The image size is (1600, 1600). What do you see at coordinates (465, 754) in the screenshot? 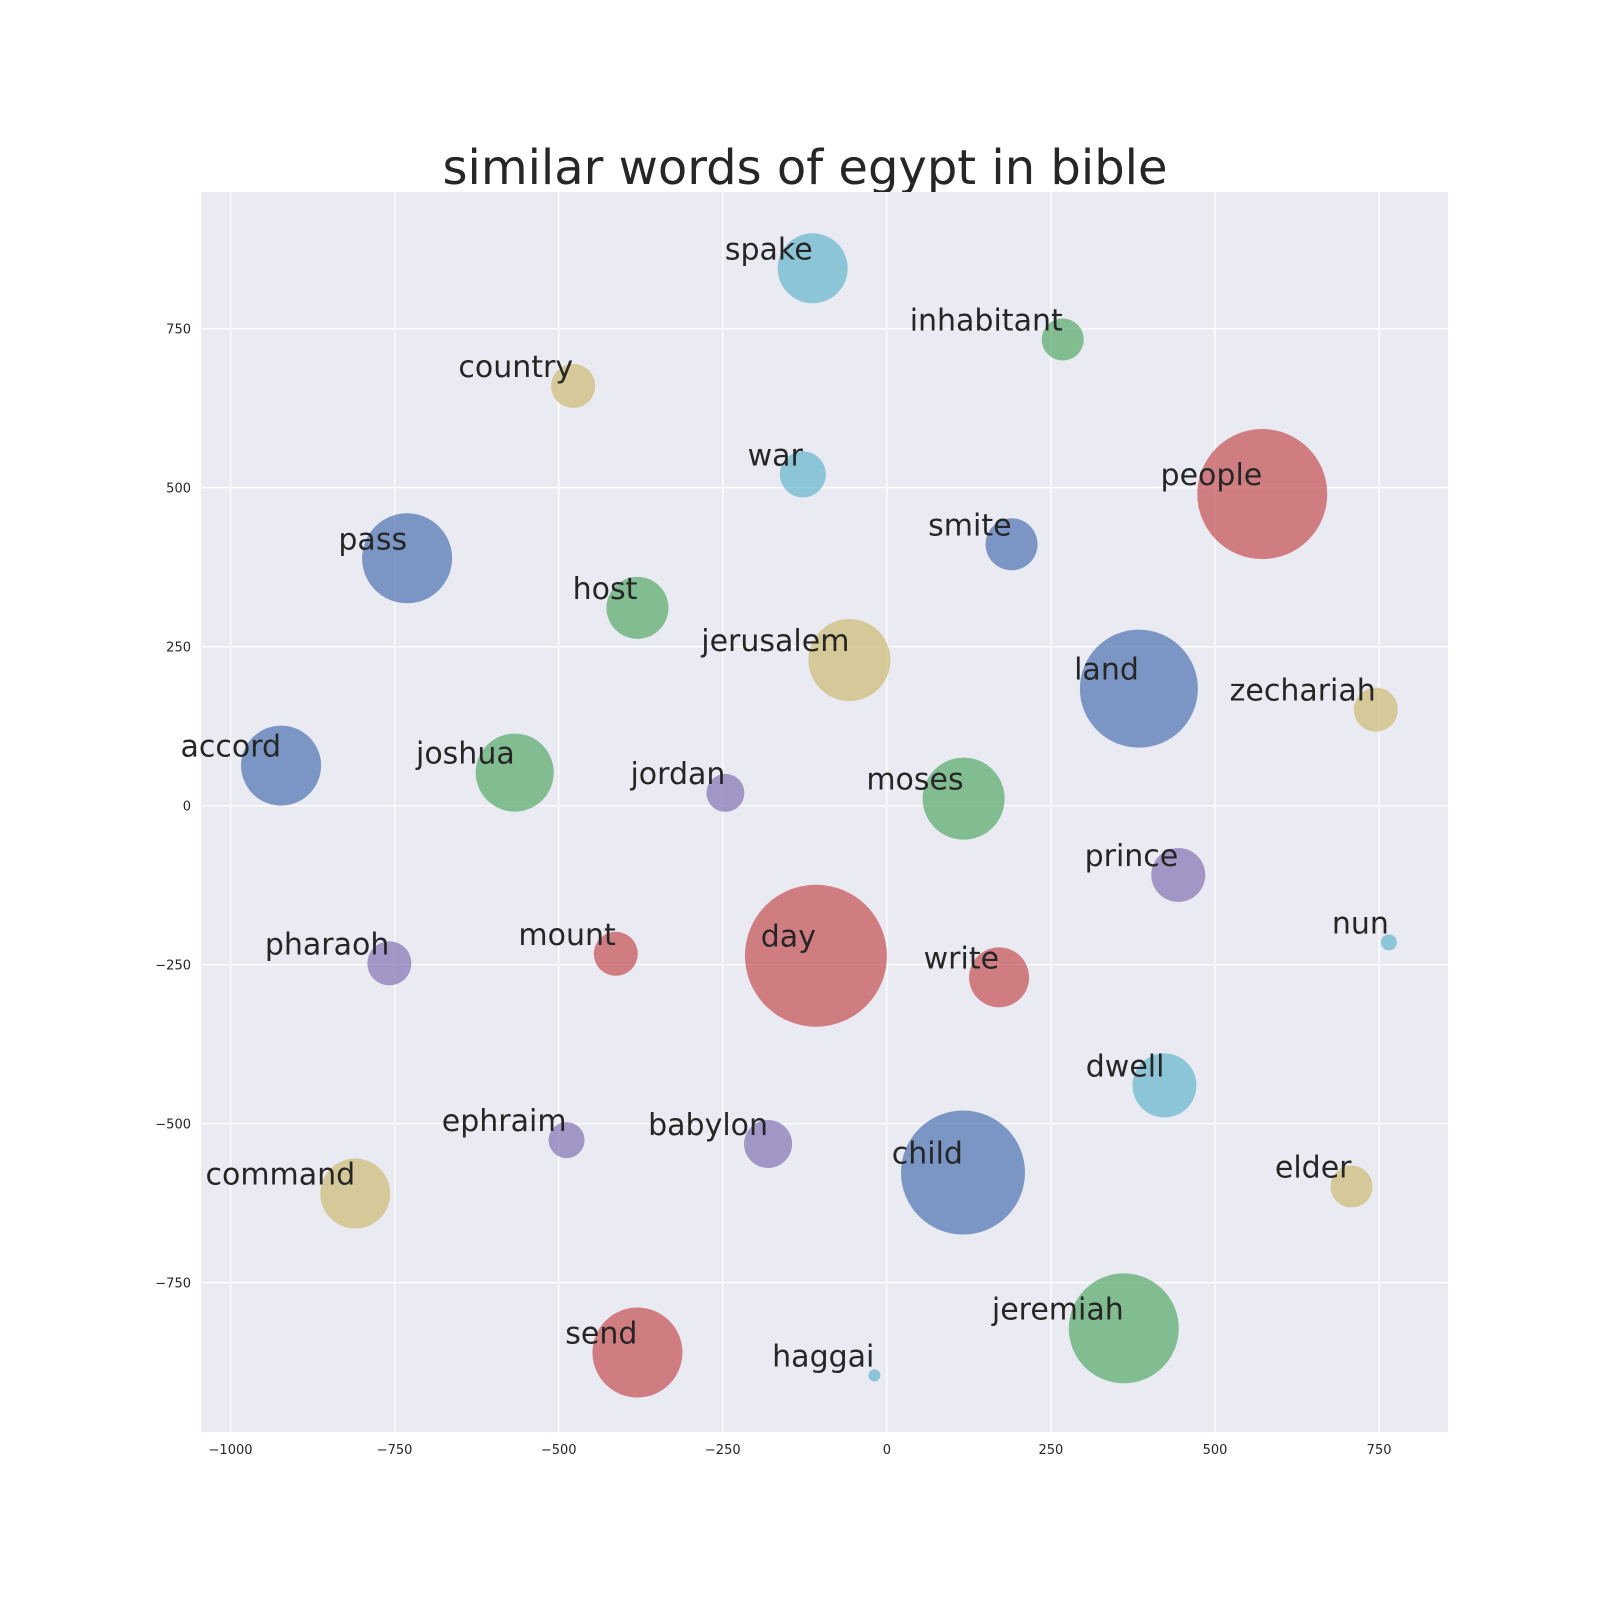
I see `word-label-joshua: joshua` at bounding box center [465, 754].